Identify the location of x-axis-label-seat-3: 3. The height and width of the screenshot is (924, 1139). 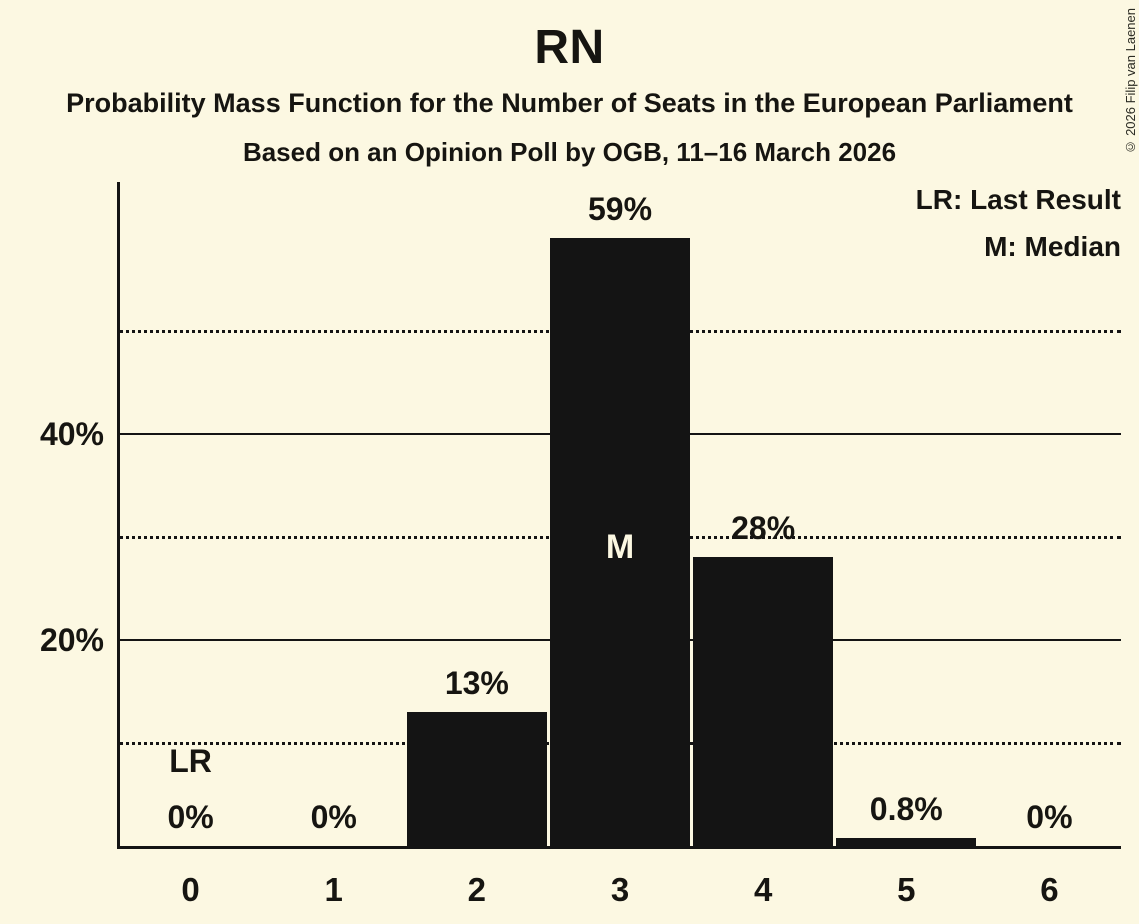
(620, 889).